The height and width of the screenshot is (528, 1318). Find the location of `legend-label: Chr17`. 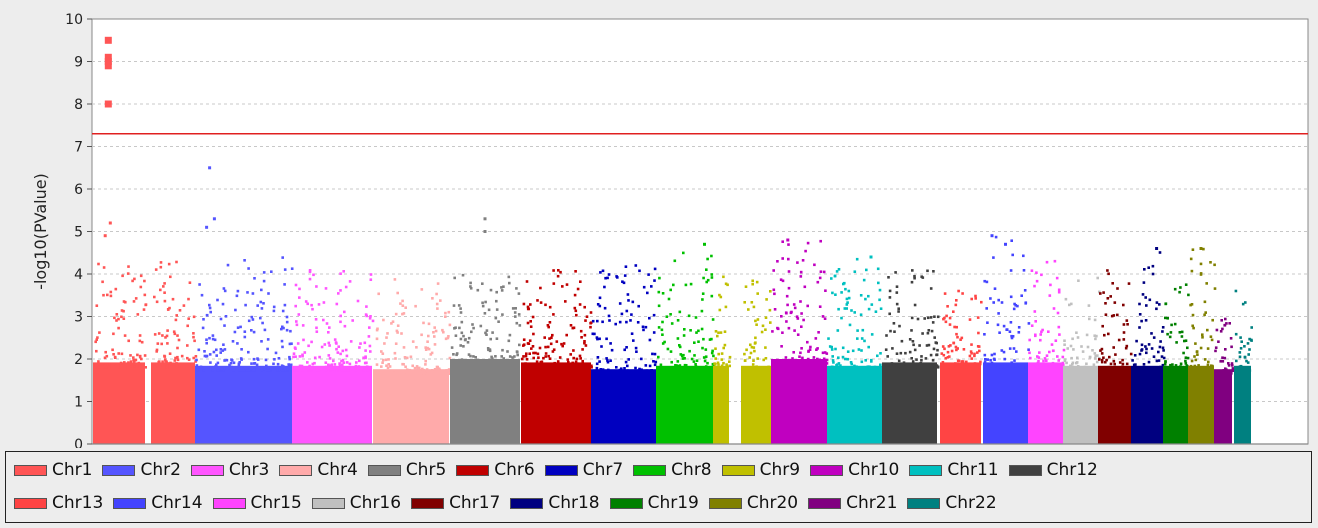

legend-label: Chr17 is located at coordinates (475, 503).